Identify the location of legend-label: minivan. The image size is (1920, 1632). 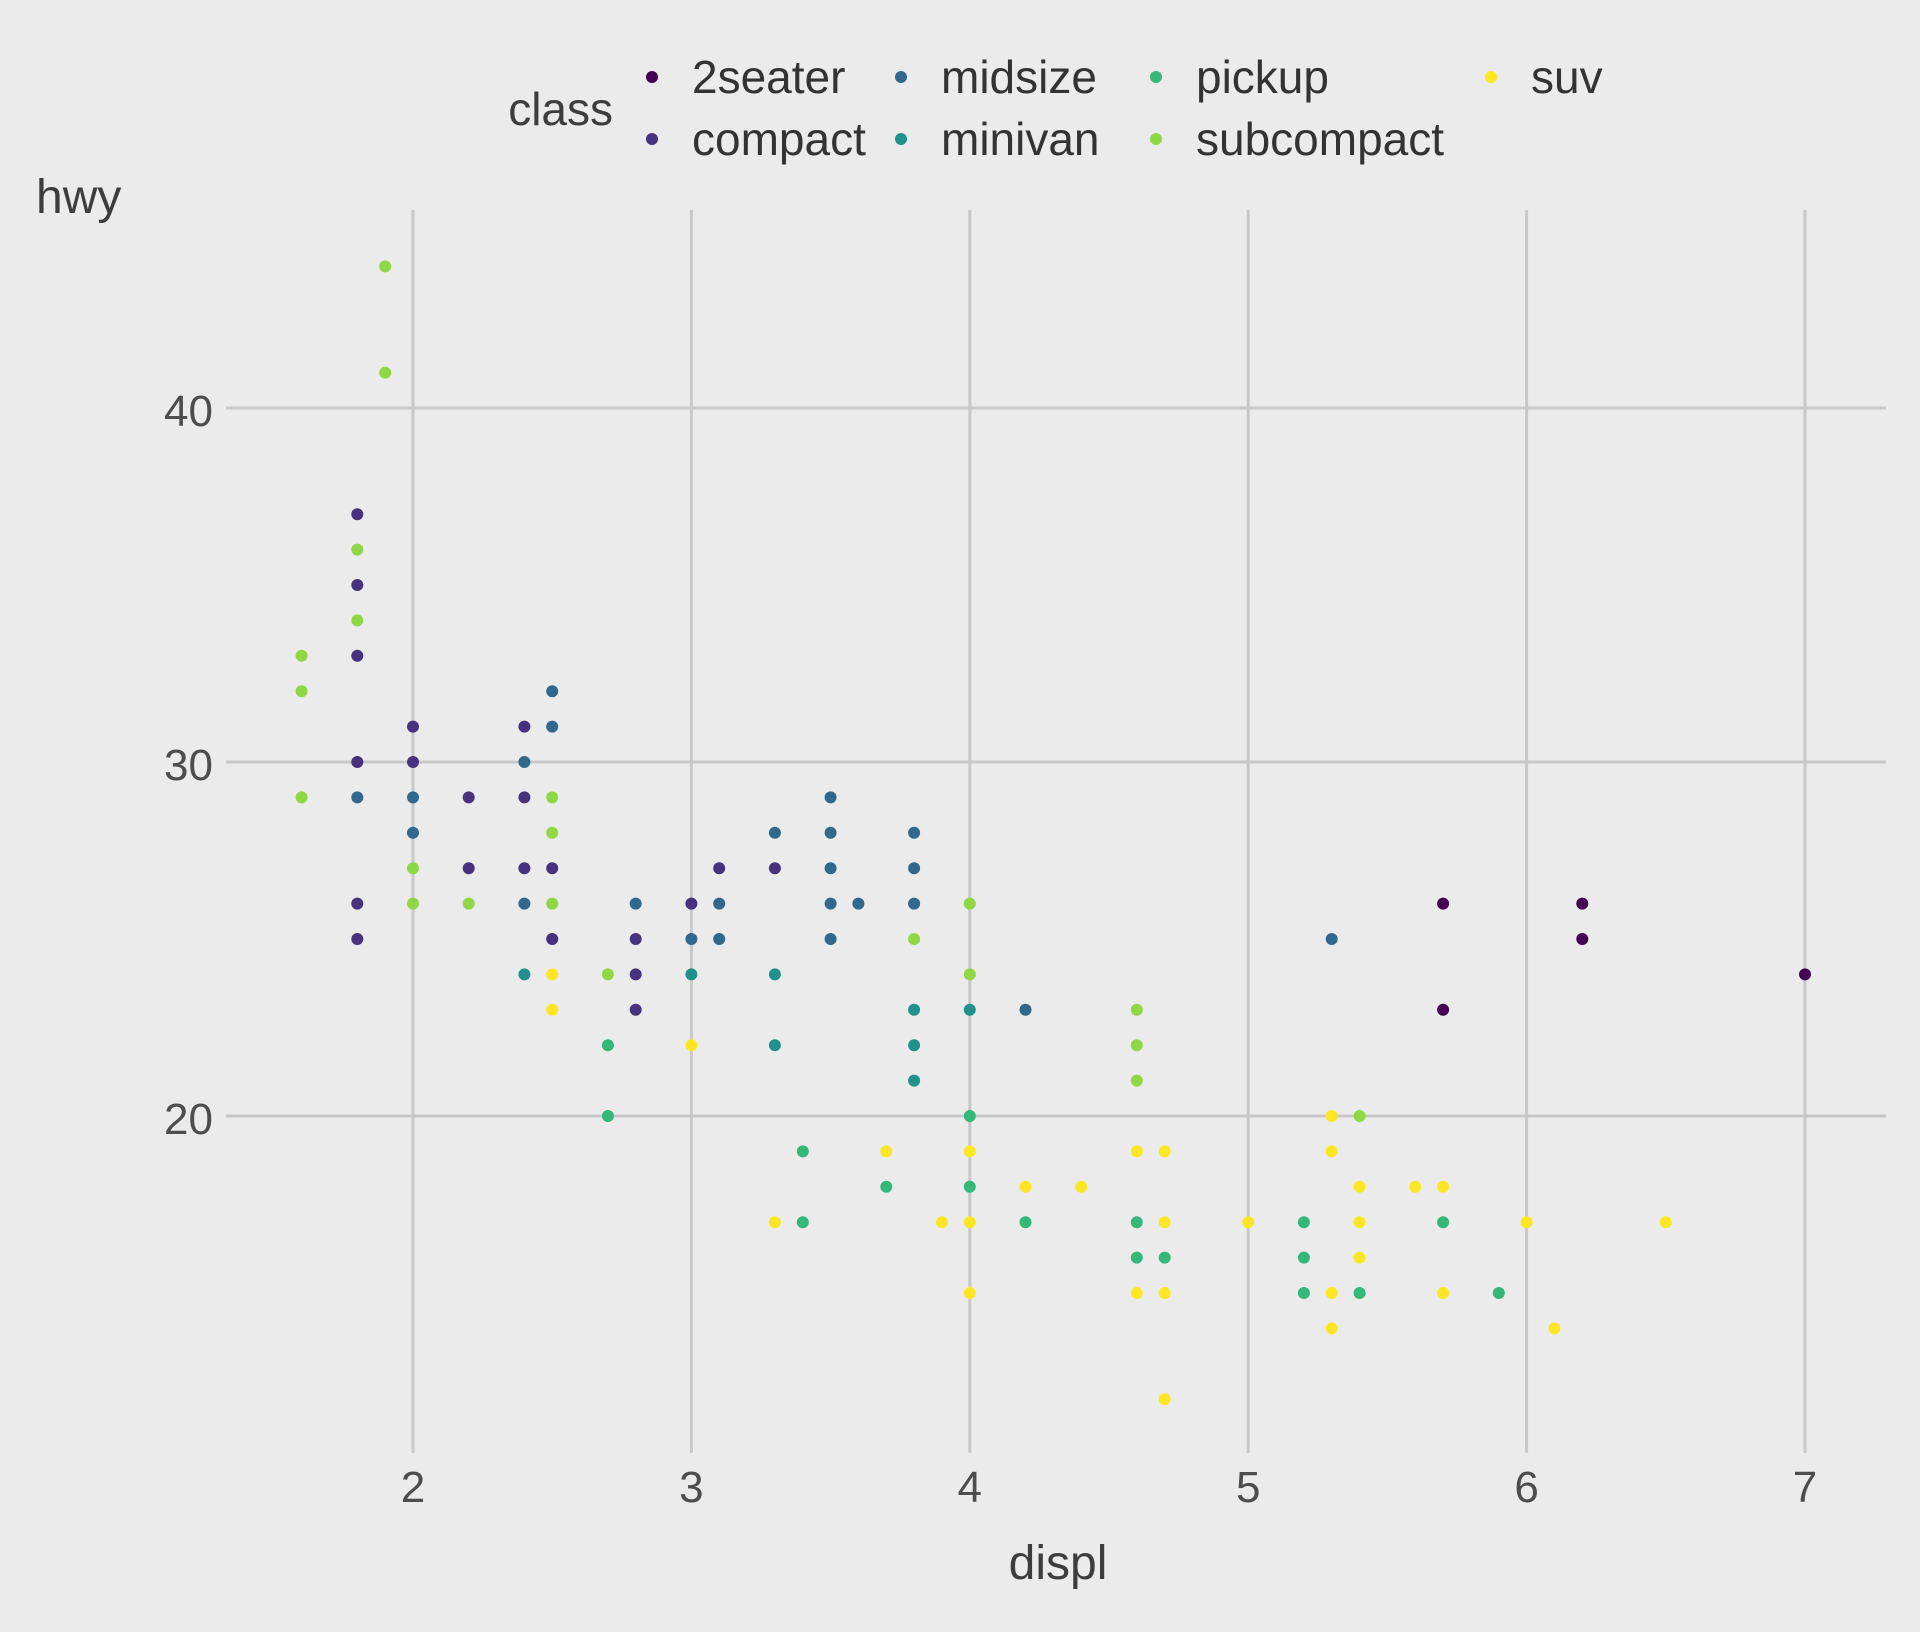
(1020, 139).